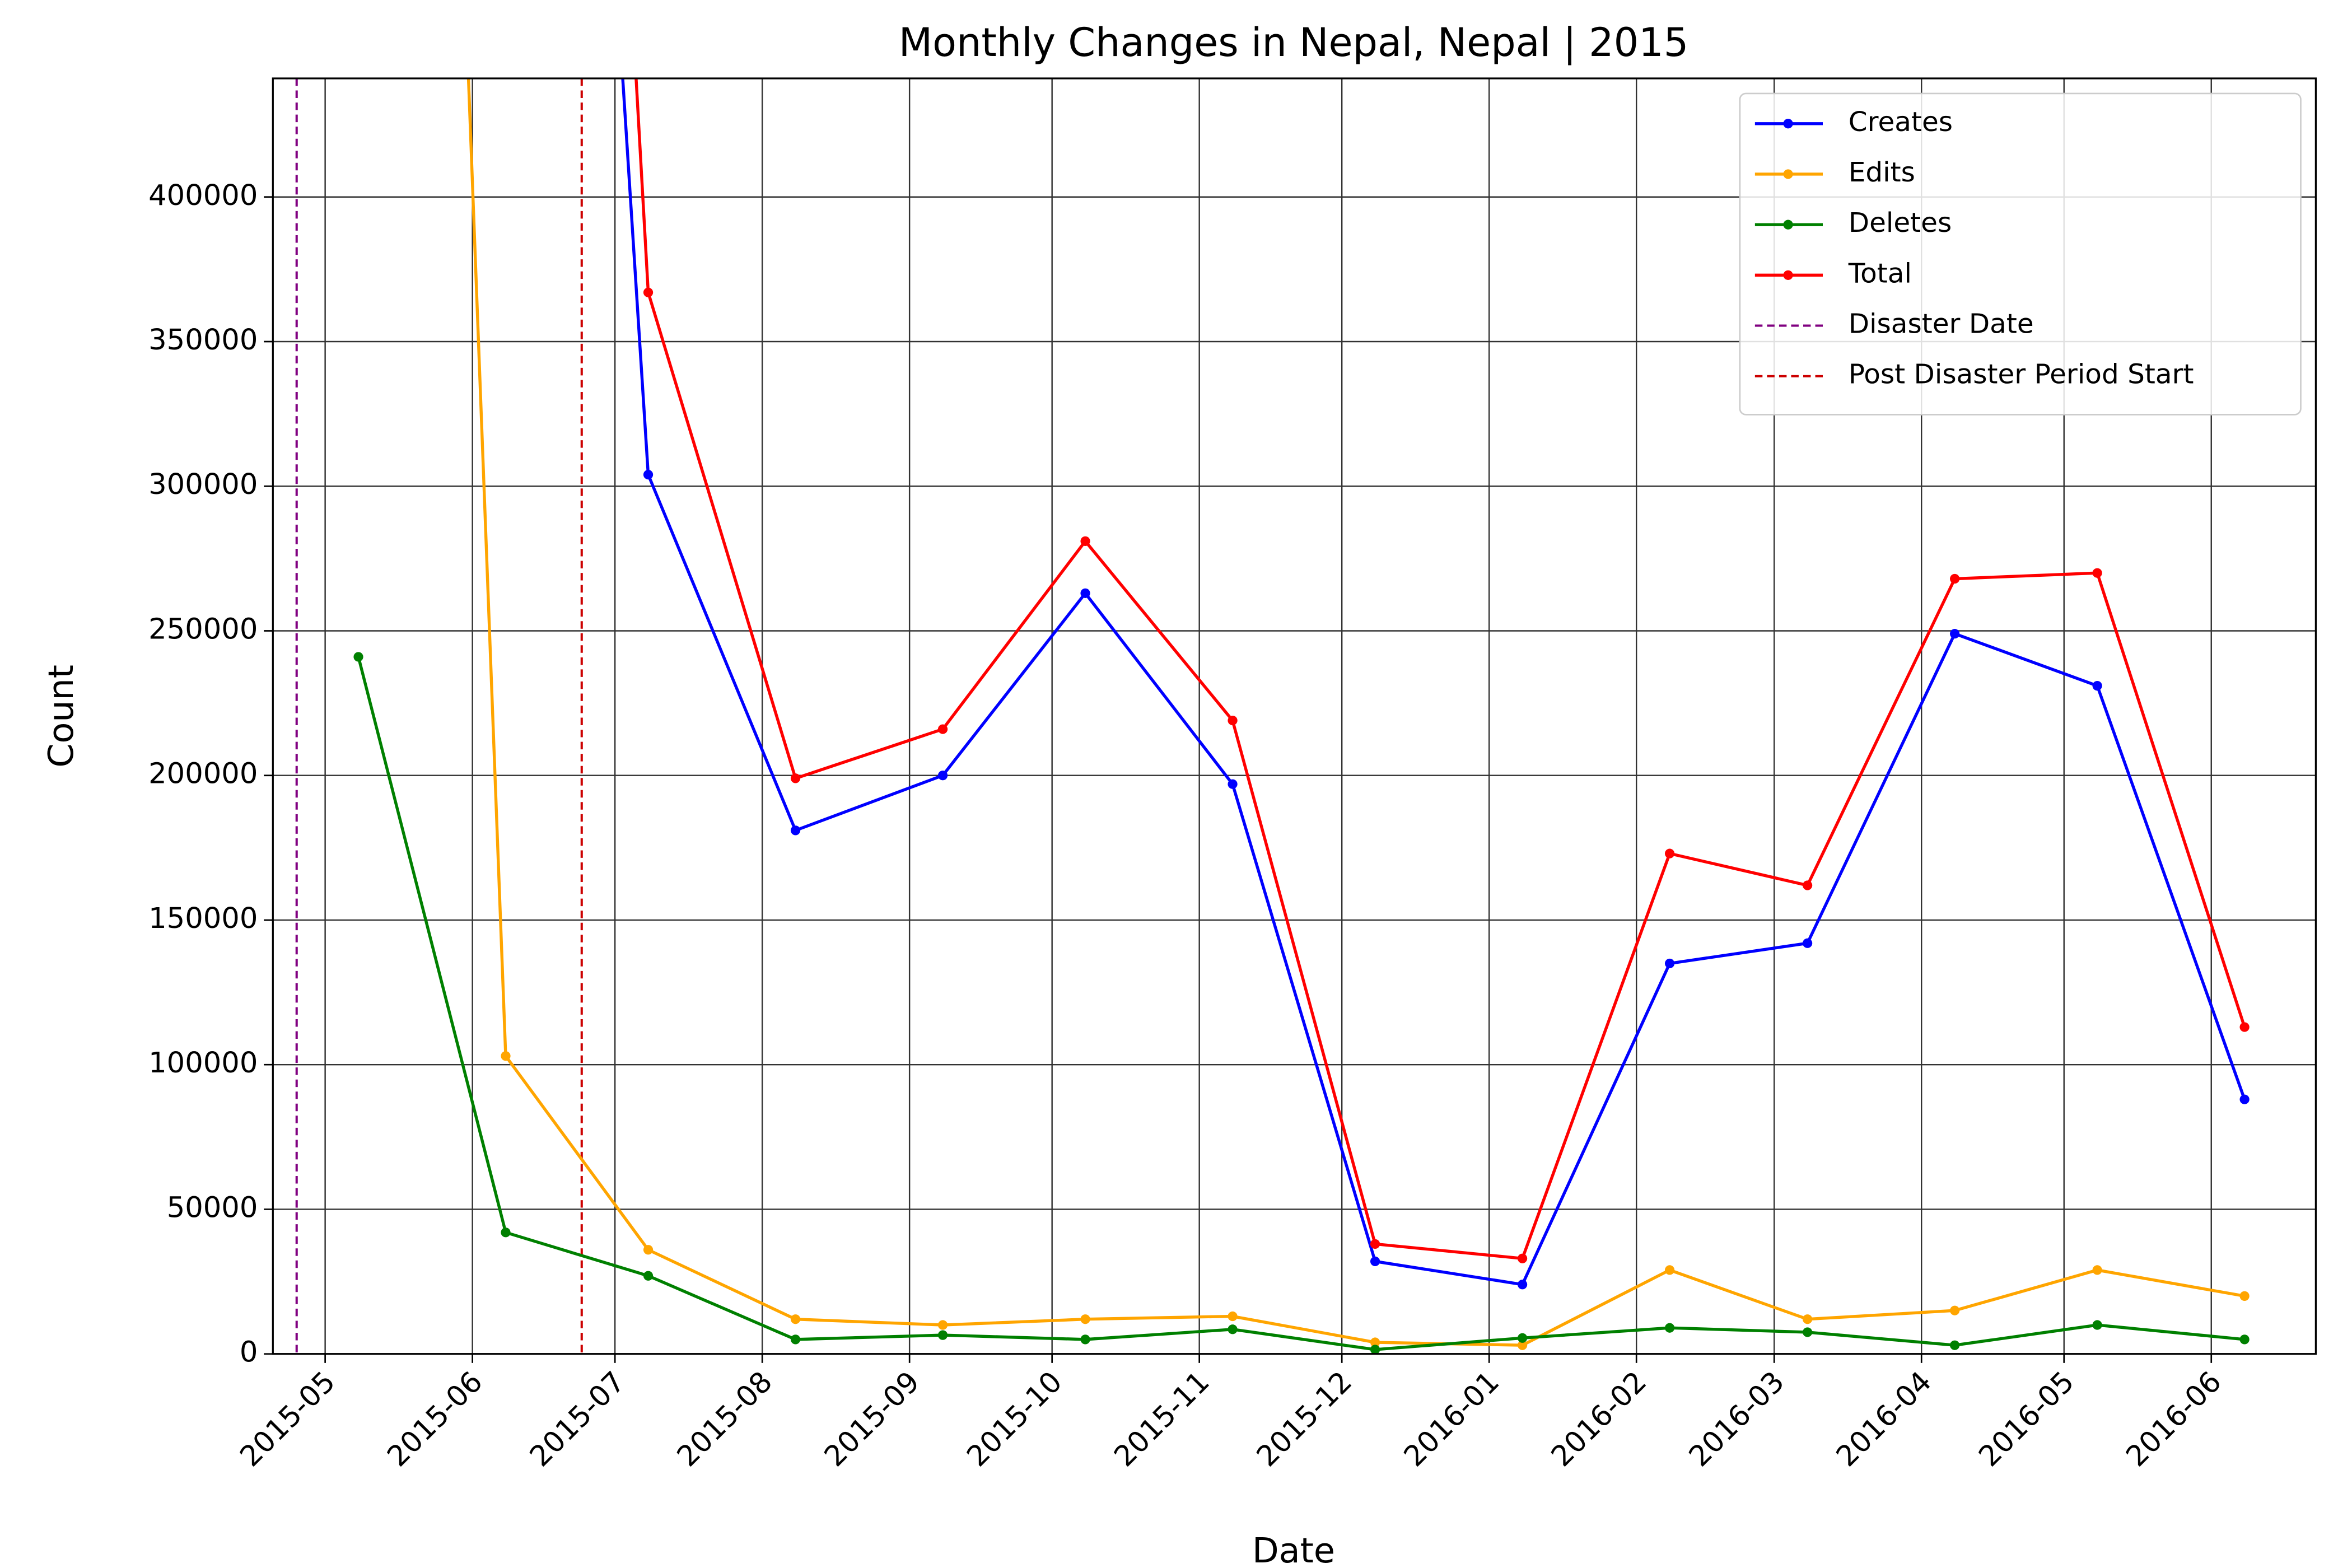 This screenshot has width=2352, height=1568. I want to click on x-tick-label: 2015-06, so click(435, 1419).